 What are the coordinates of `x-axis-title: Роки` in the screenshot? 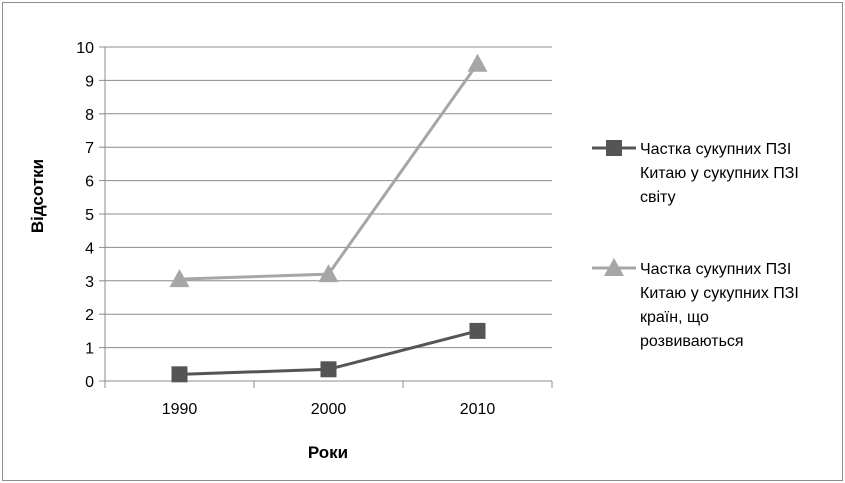 It's located at (328, 452).